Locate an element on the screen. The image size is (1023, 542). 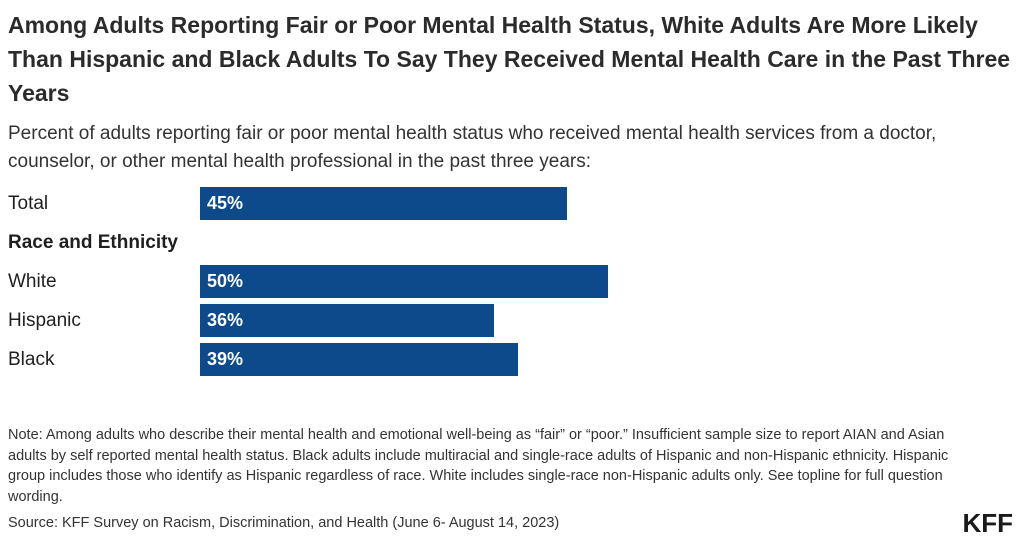
bar-value-label: 50% is located at coordinates (225, 281).